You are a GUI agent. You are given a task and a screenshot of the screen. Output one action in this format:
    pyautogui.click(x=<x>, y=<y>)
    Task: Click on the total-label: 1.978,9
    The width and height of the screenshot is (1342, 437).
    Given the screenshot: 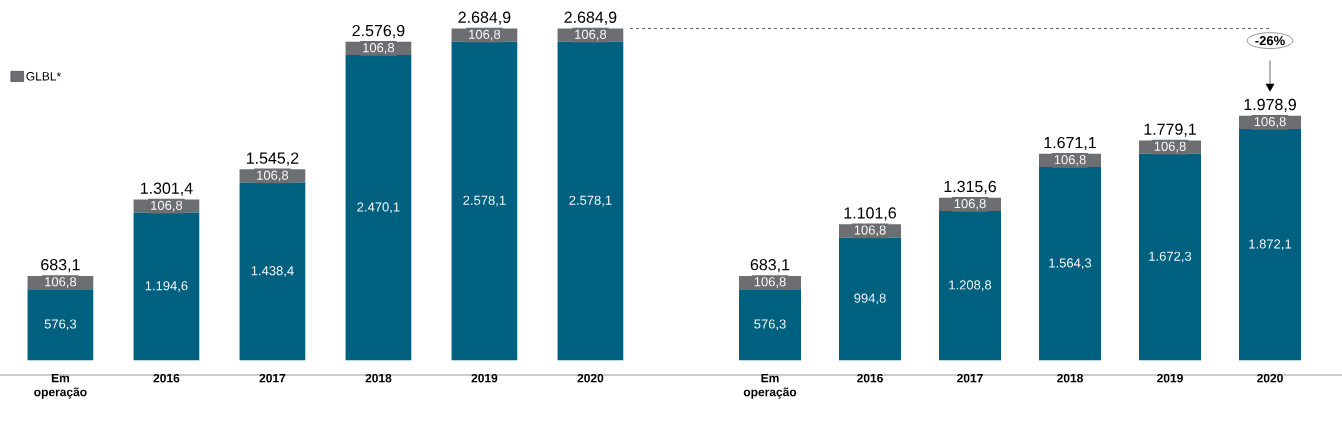 What is the action you would take?
    pyautogui.click(x=1270, y=105)
    